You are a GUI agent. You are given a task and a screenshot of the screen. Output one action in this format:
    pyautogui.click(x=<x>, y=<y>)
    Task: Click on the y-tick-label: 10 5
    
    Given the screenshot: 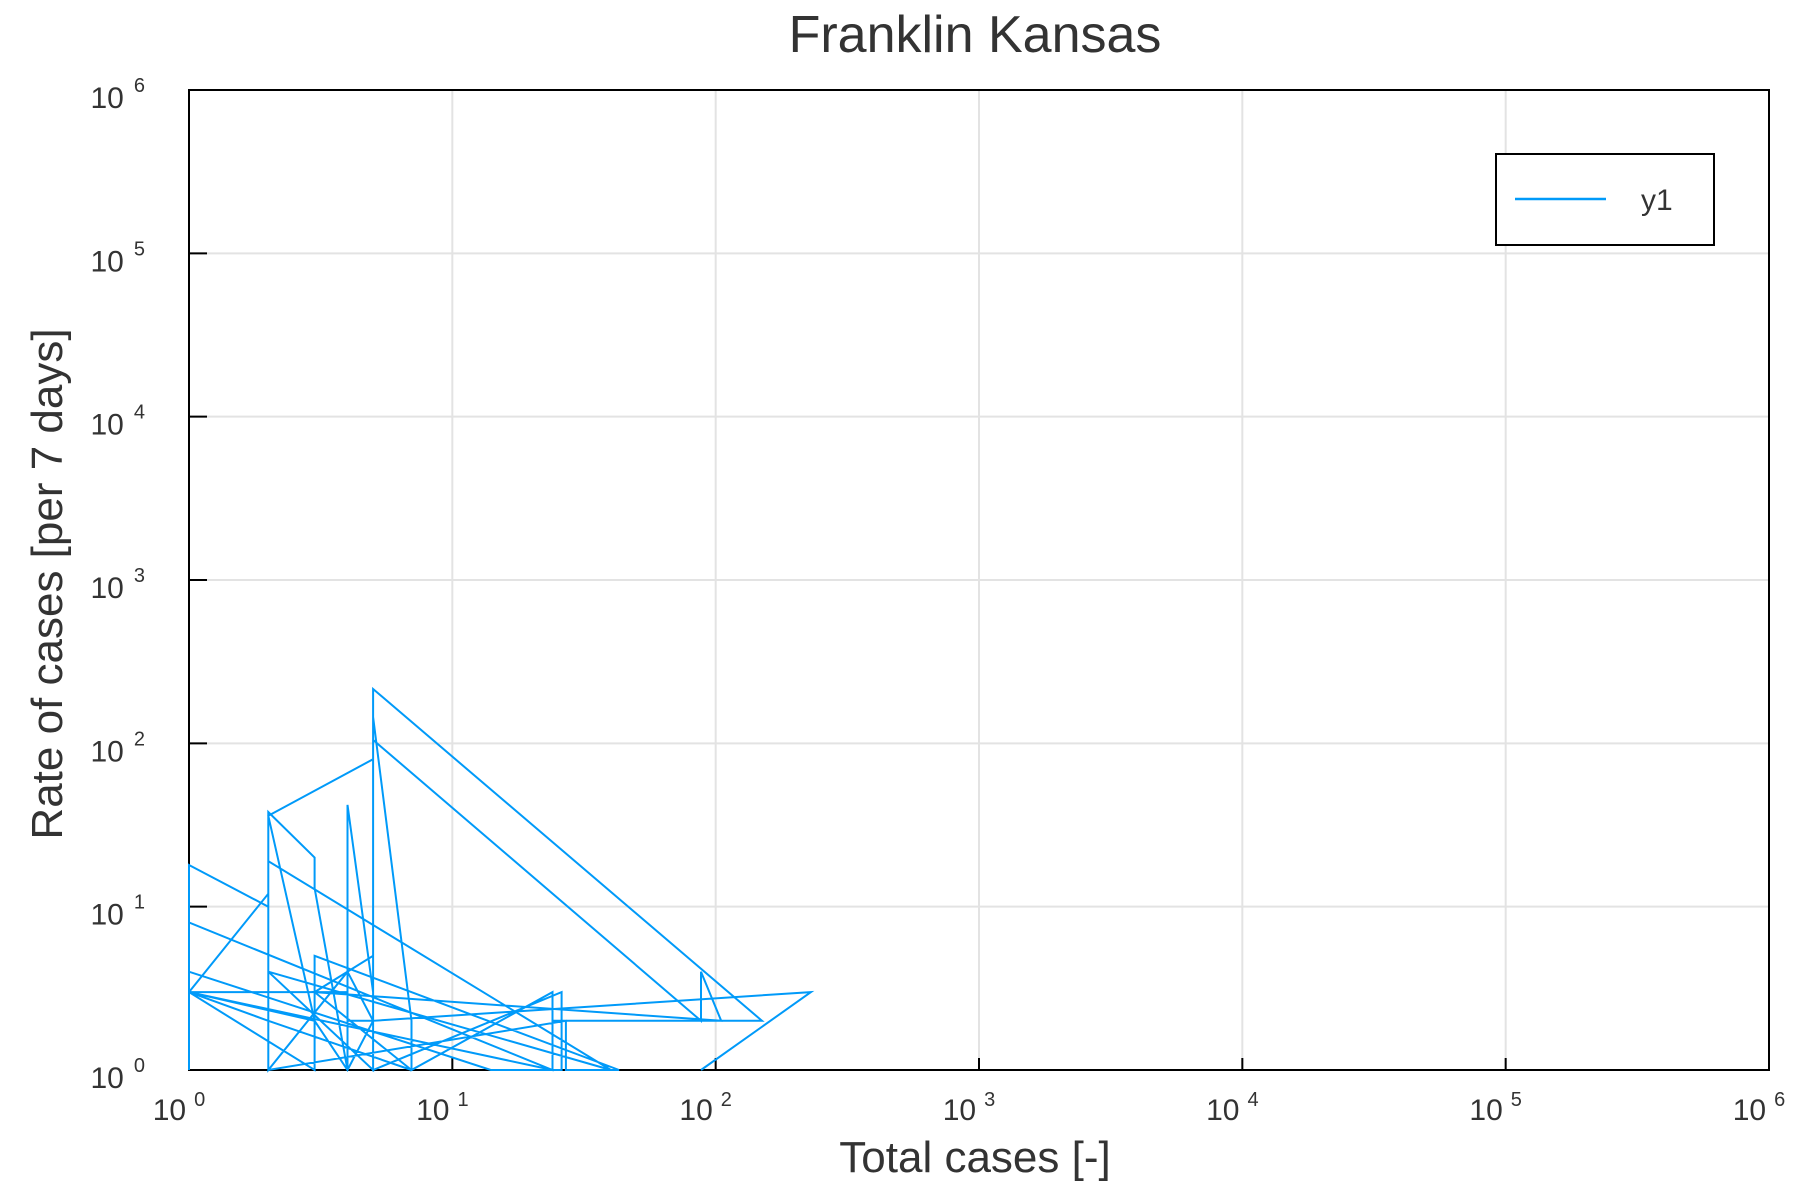 What is the action you would take?
    pyautogui.click(x=118, y=258)
    